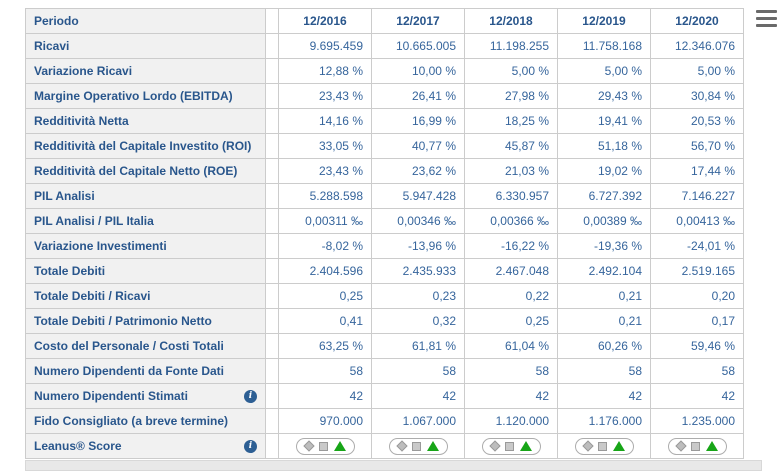 The height and width of the screenshot is (476, 783). What do you see at coordinates (511, 46) in the screenshot?
I see `value-cell: 11.198.255` at bounding box center [511, 46].